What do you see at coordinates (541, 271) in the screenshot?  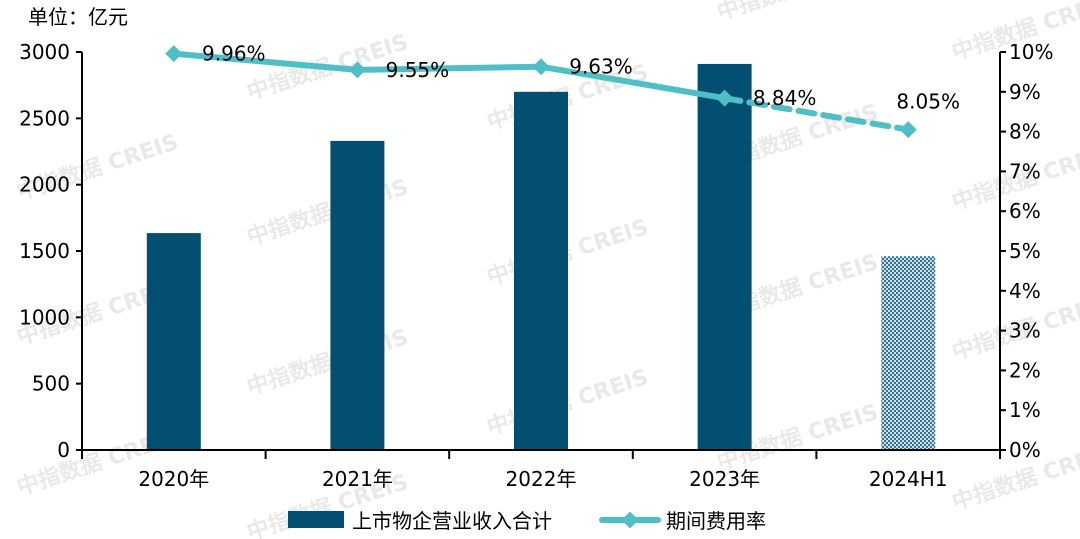 I see `bar-2022年` at bounding box center [541, 271].